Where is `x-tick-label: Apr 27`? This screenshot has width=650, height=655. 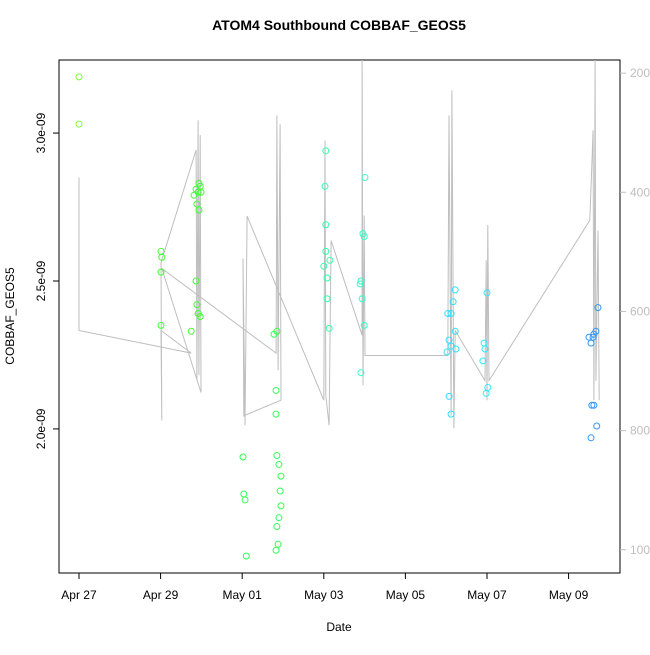 x-tick-label: Apr 27 is located at coordinates (79, 595).